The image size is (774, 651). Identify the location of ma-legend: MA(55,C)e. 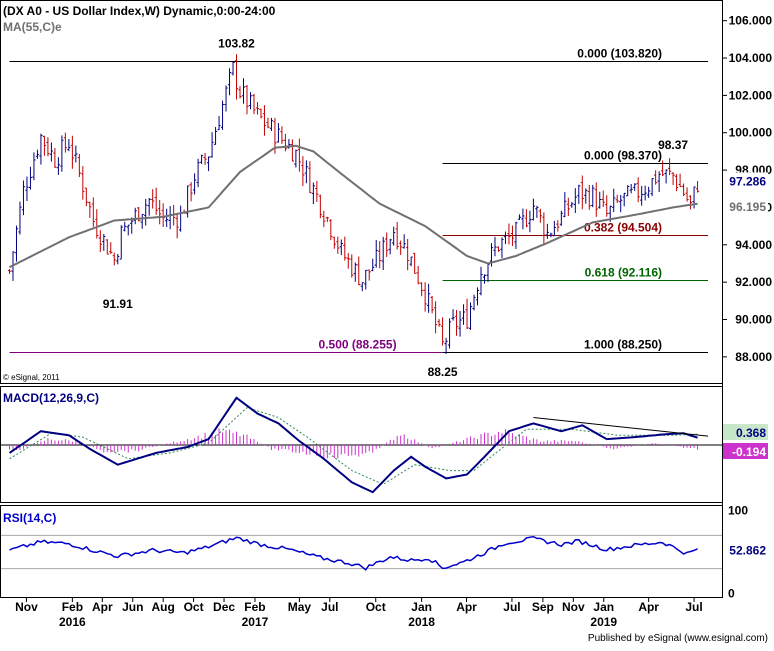
(32, 27).